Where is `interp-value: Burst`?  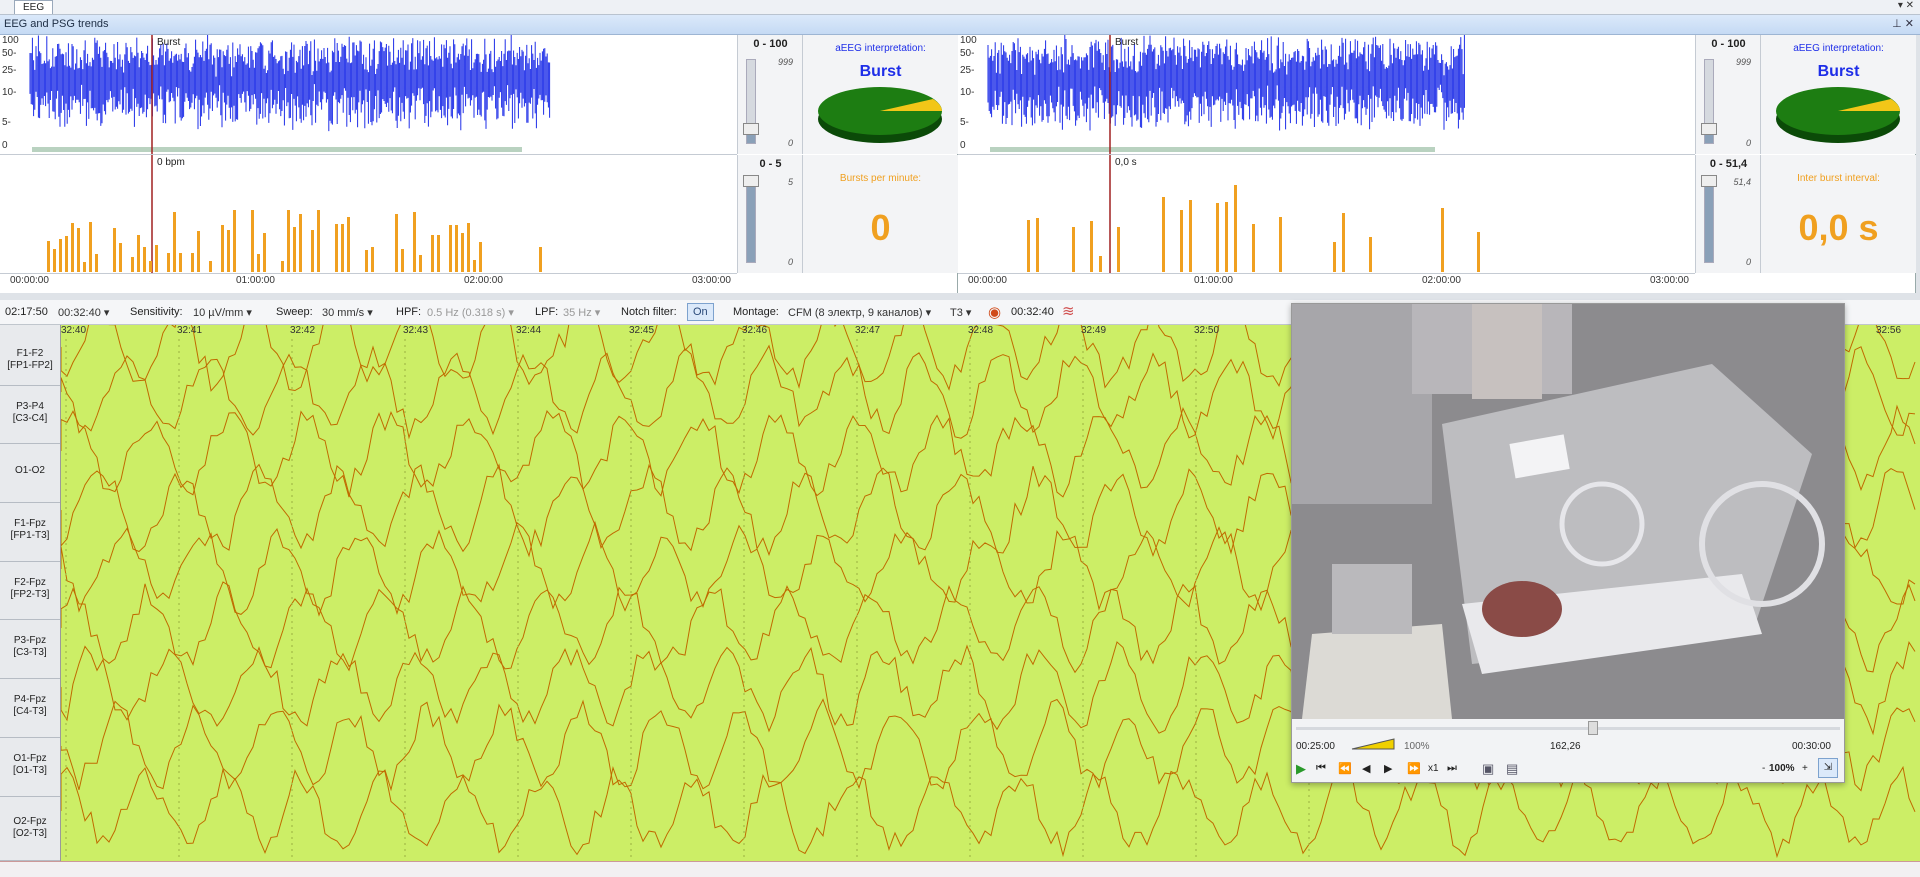 interp-value: Burst is located at coordinates (880, 71).